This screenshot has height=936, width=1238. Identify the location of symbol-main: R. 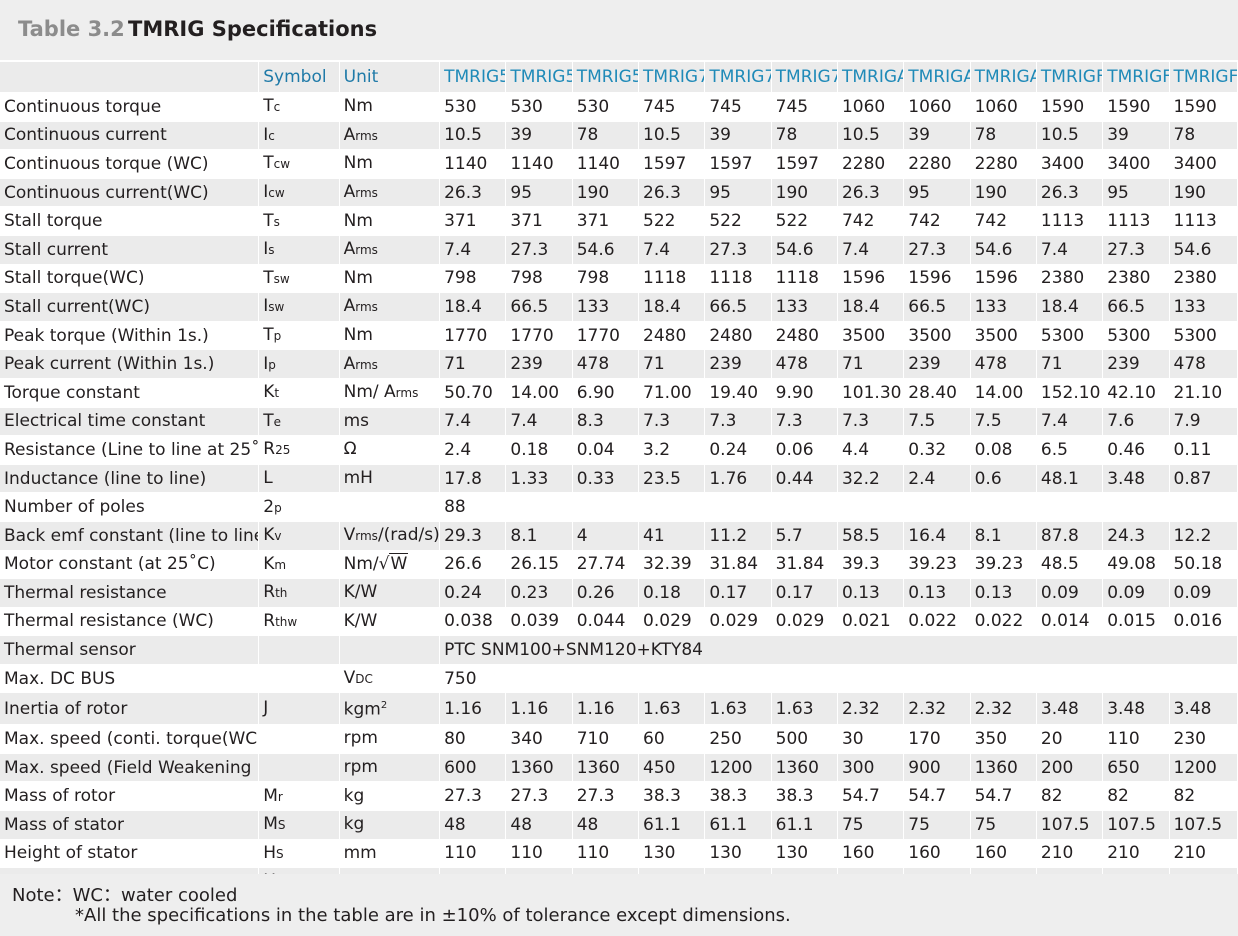
(269, 449).